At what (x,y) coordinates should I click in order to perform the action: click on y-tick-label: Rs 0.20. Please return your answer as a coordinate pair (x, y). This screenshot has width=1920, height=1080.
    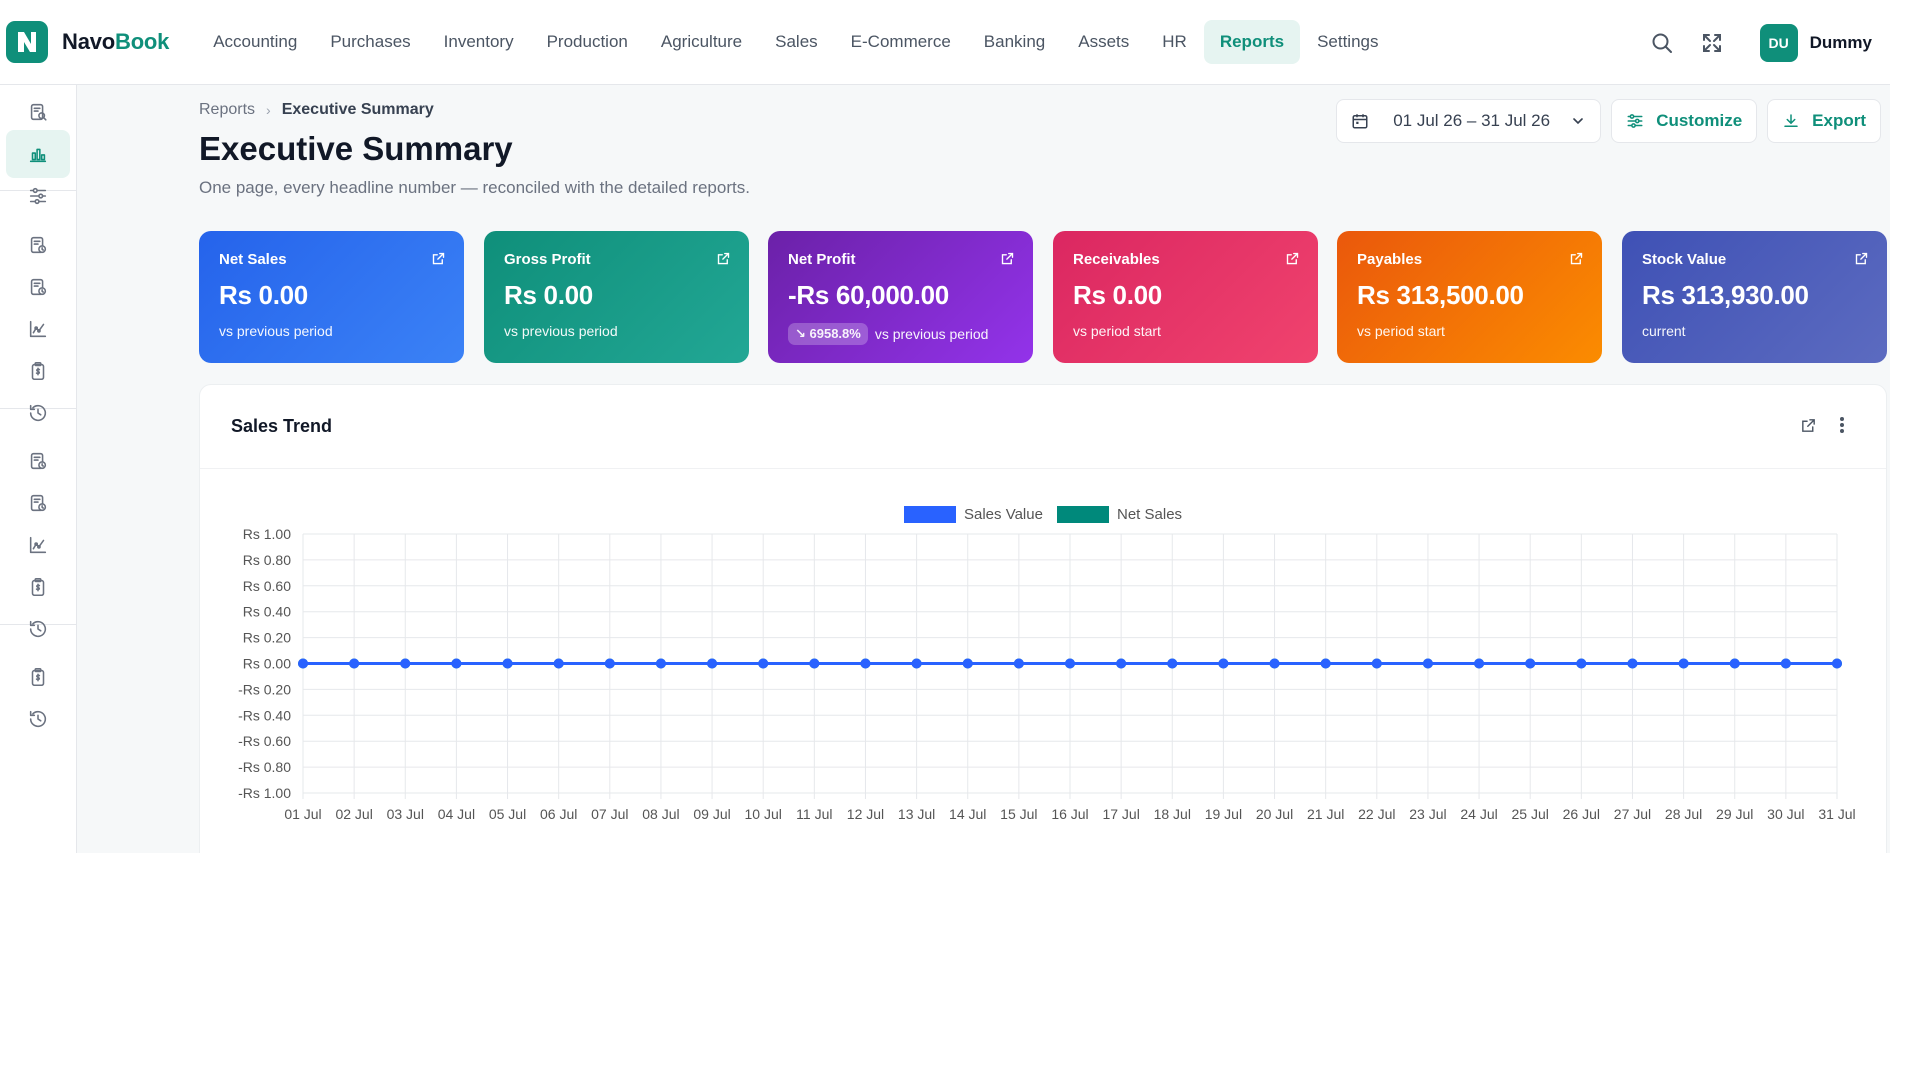
    Looking at the image, I should click on (267, 638).